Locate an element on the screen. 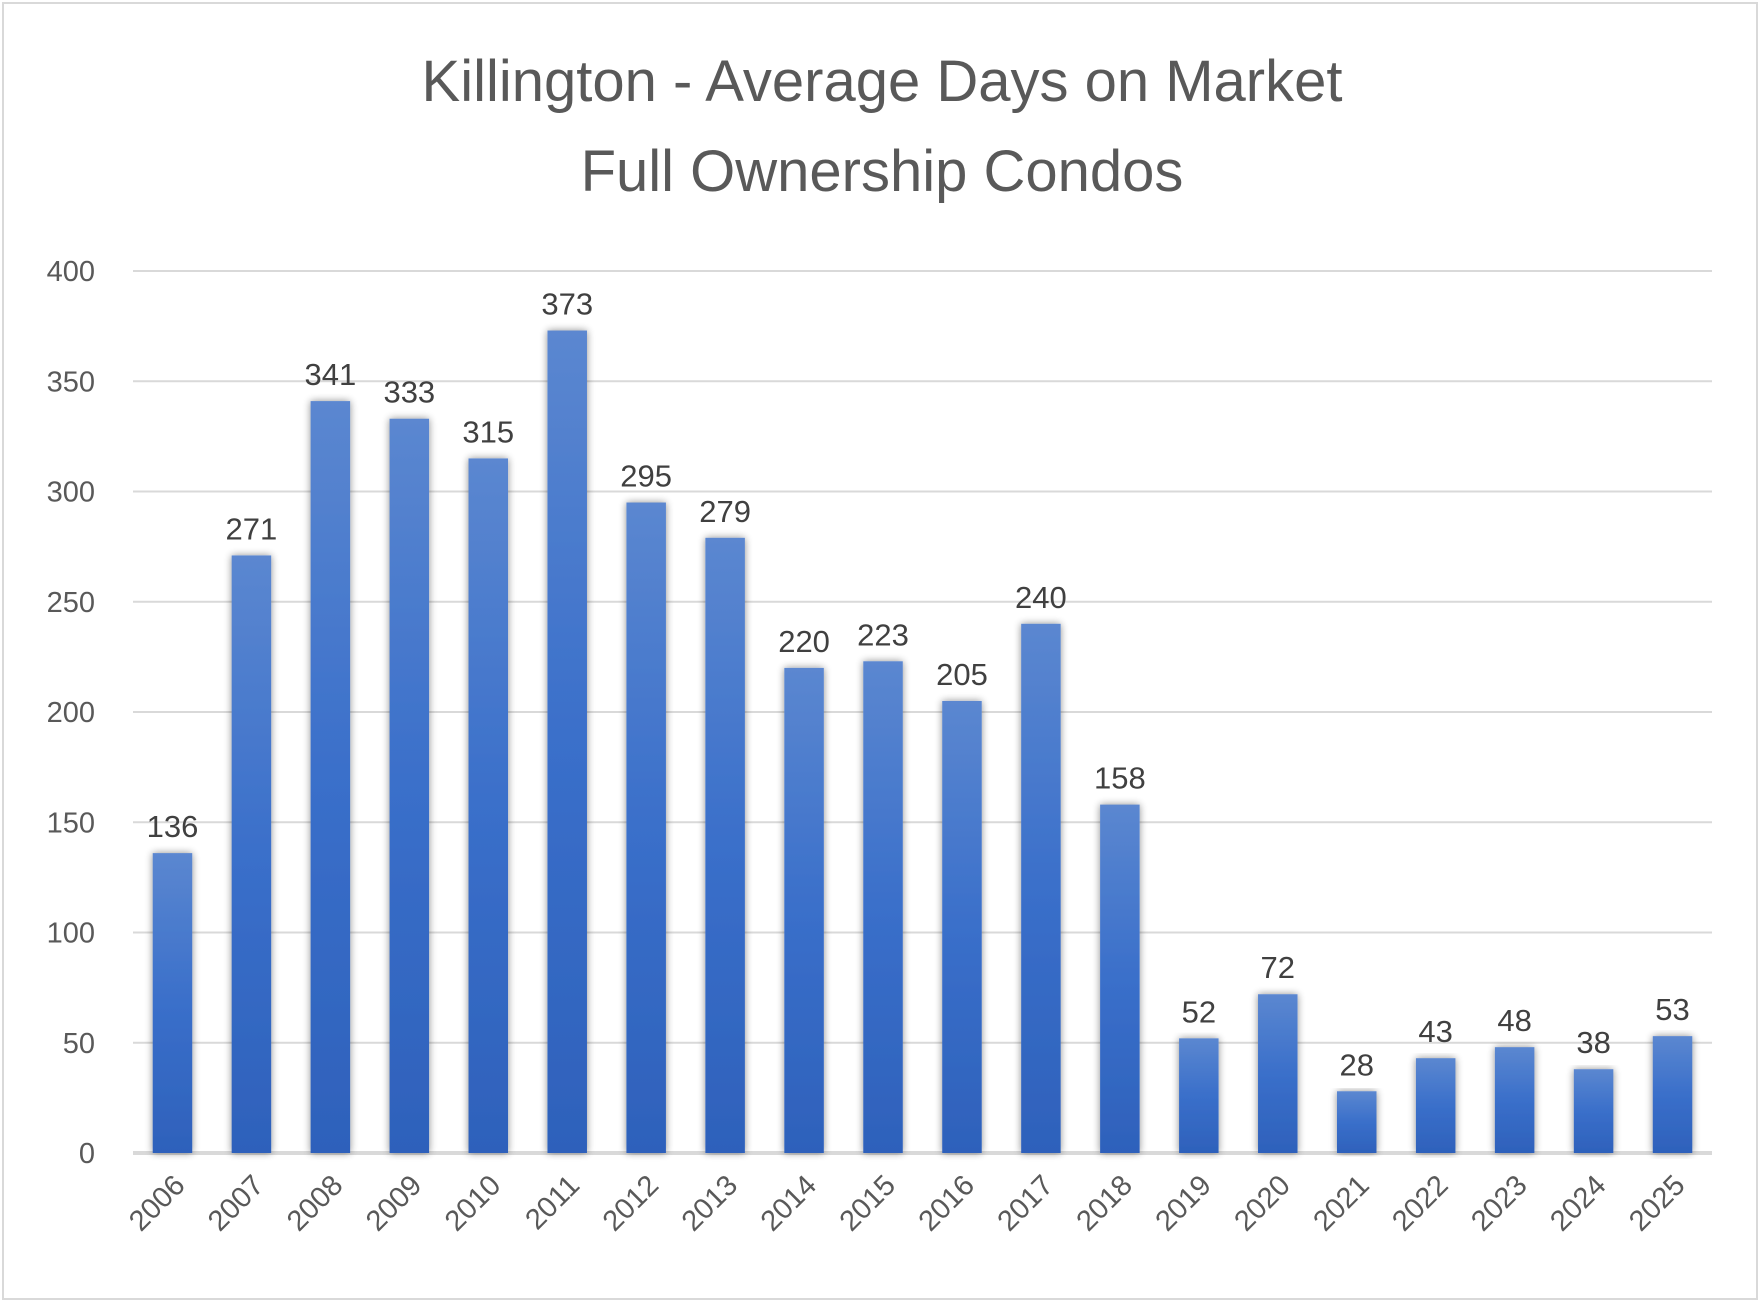  x-tick-label: 2020 is located at coordinates (1262, 1203).